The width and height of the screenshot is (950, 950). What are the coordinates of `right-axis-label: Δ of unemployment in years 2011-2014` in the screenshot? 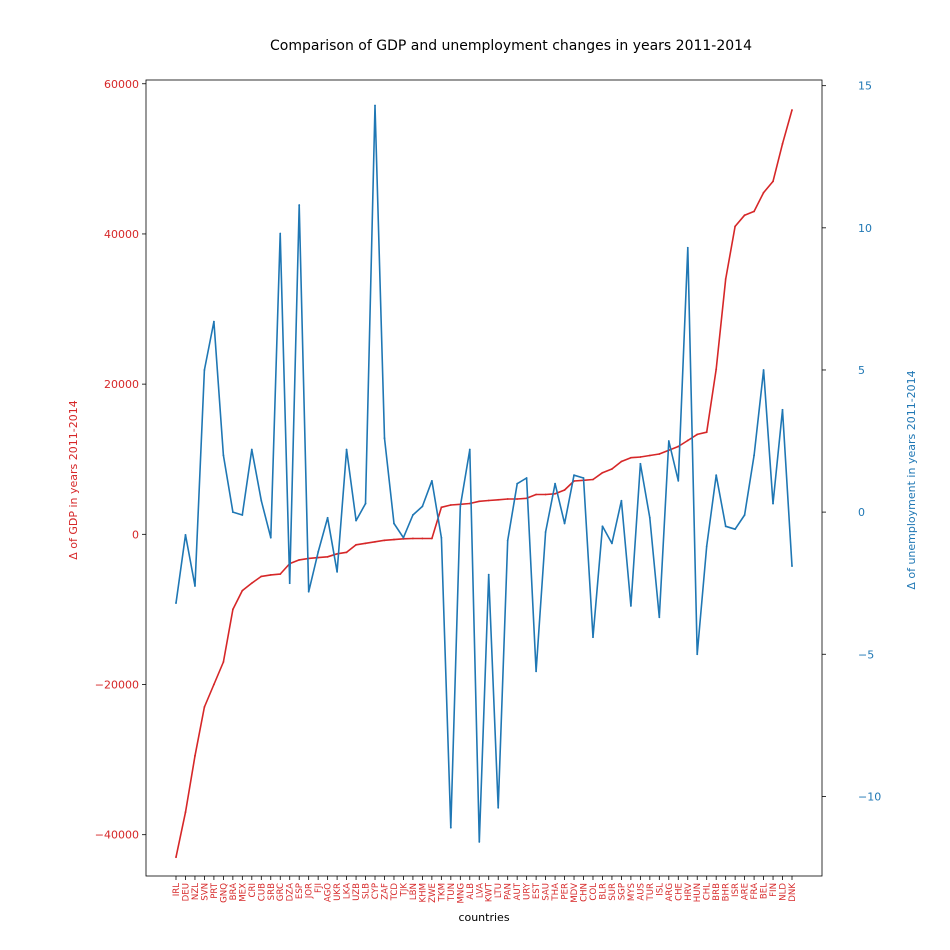 It's located at (911, 479).